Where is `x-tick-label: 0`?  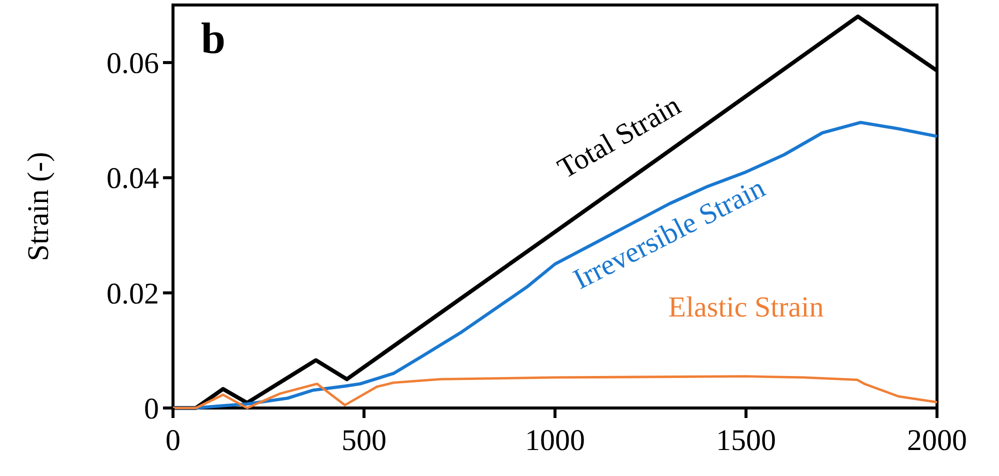
x-tick-label: 0 is located at coordinates (173, 440).